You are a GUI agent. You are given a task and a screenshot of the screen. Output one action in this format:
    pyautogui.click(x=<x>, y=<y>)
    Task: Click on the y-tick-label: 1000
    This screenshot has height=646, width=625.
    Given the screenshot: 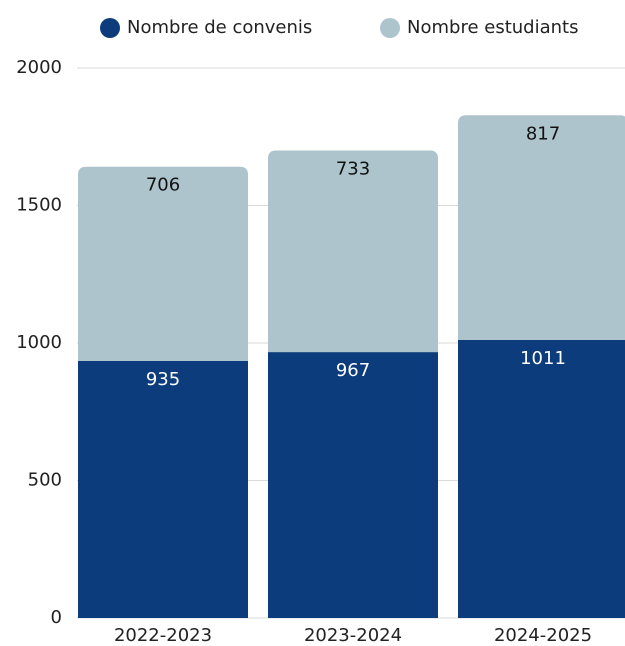 What is the action you would take?
    pyautogui.click(x=39, y=342)
    